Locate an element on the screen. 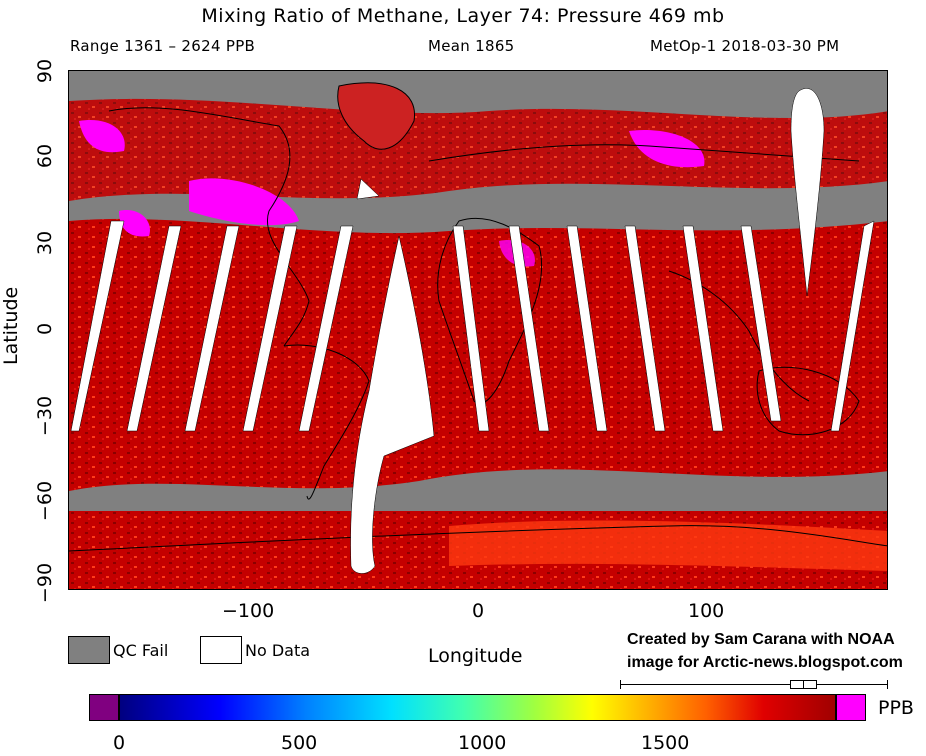  ytick-30: 30 is located at coordinates (45, 243).